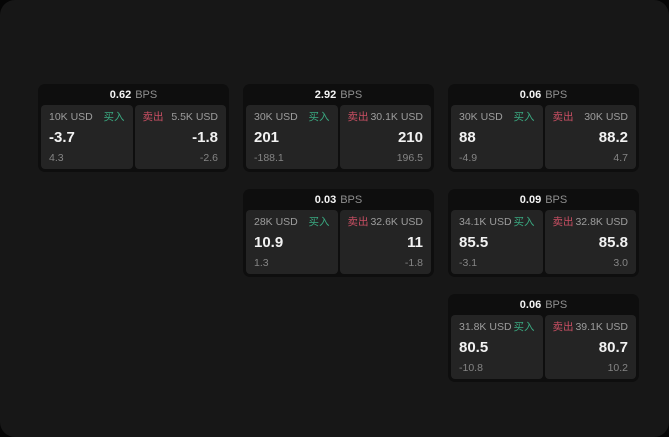 The image size is (669, 437). Describe the element at coordinates (497, 347) in the screenshot. I see `buy-pane: 31.8K USD 买入 80.5 -10.8` at that location.